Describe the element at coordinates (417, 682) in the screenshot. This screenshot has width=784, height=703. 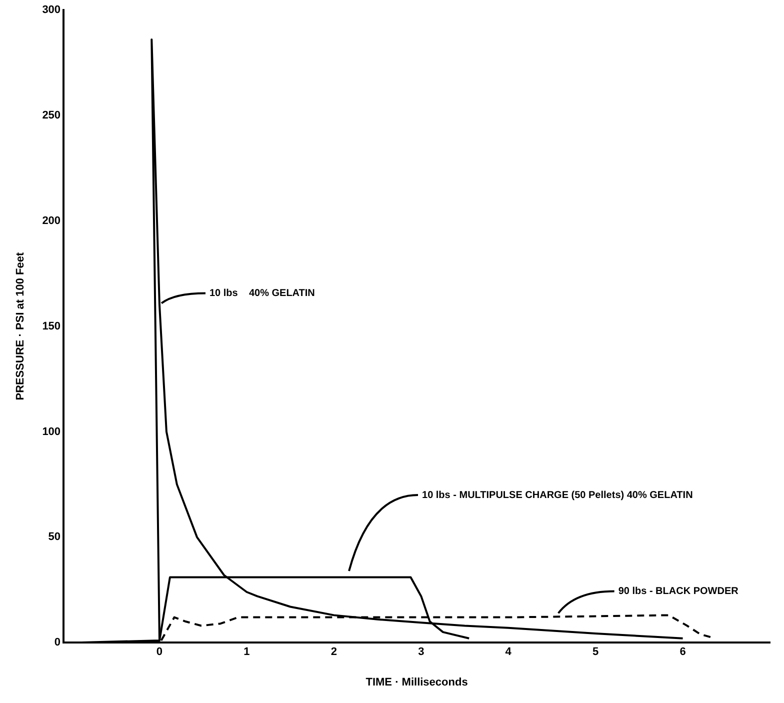
I see `x-axis-title: TIME · Milliseconds` at that location.